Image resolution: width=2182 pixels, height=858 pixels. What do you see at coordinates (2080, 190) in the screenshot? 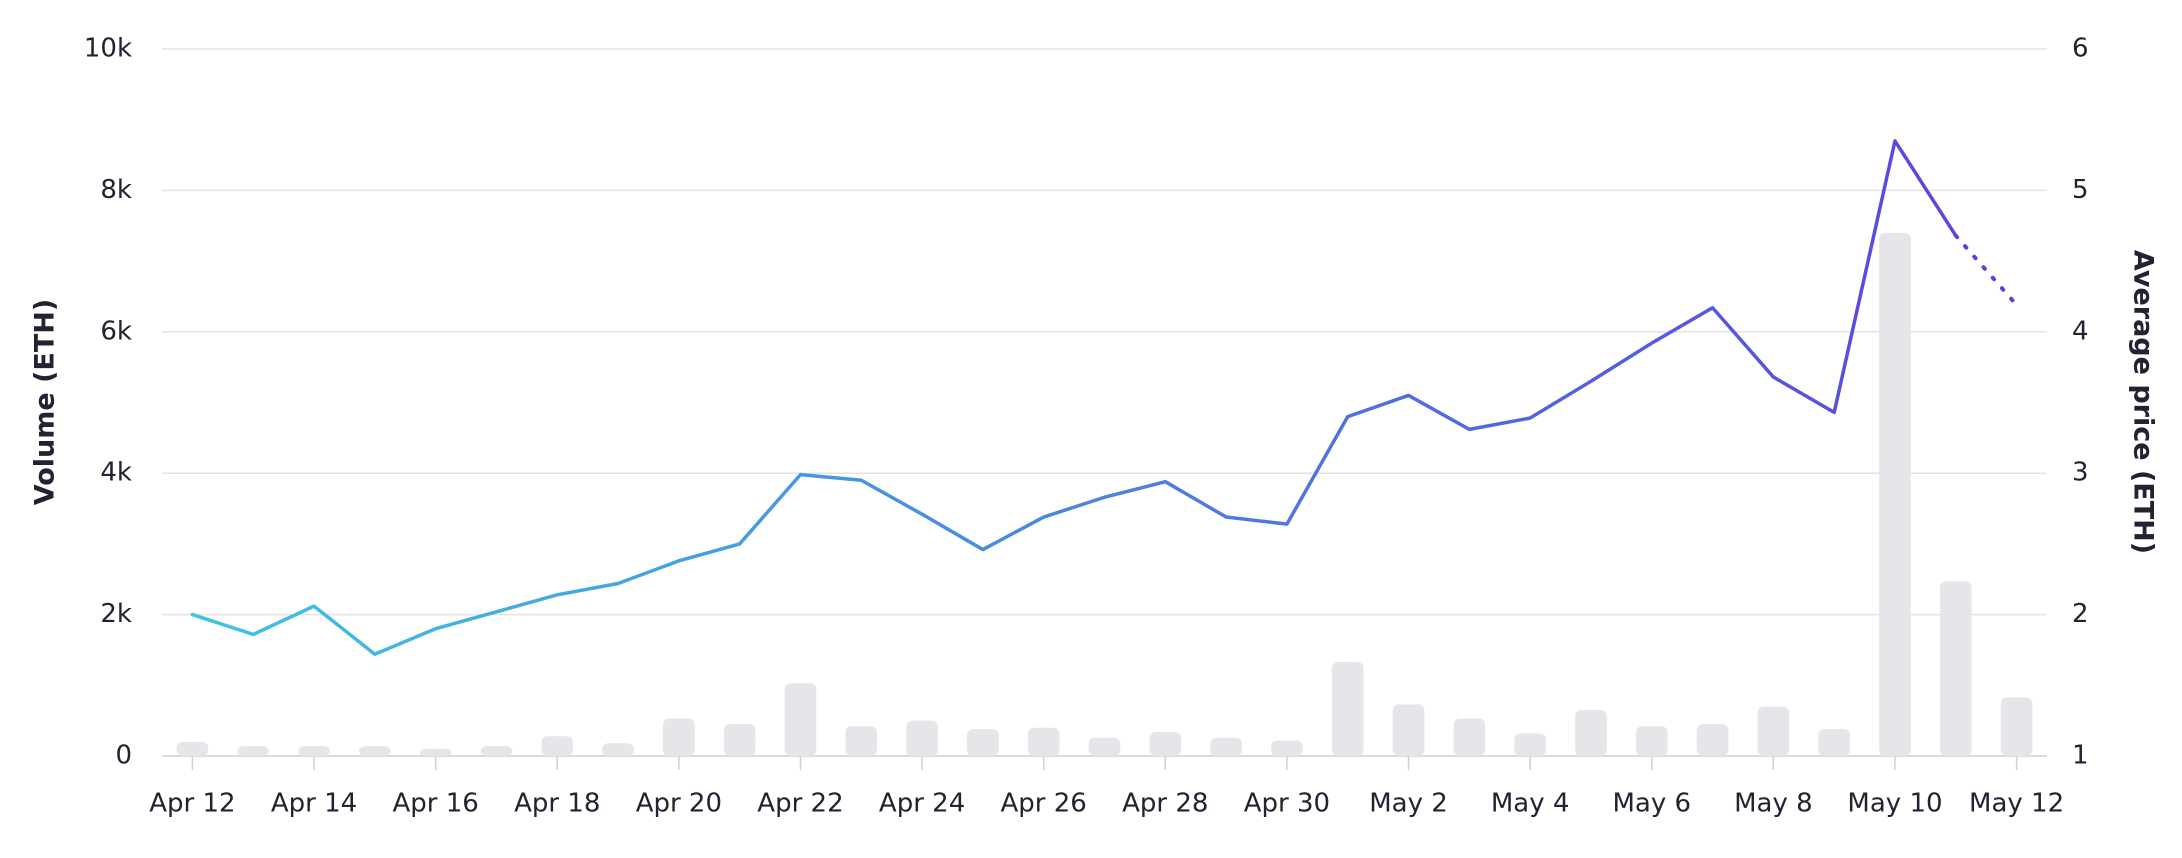
I see `y2-tick-label: 5` at bounding box center [2080, 190].